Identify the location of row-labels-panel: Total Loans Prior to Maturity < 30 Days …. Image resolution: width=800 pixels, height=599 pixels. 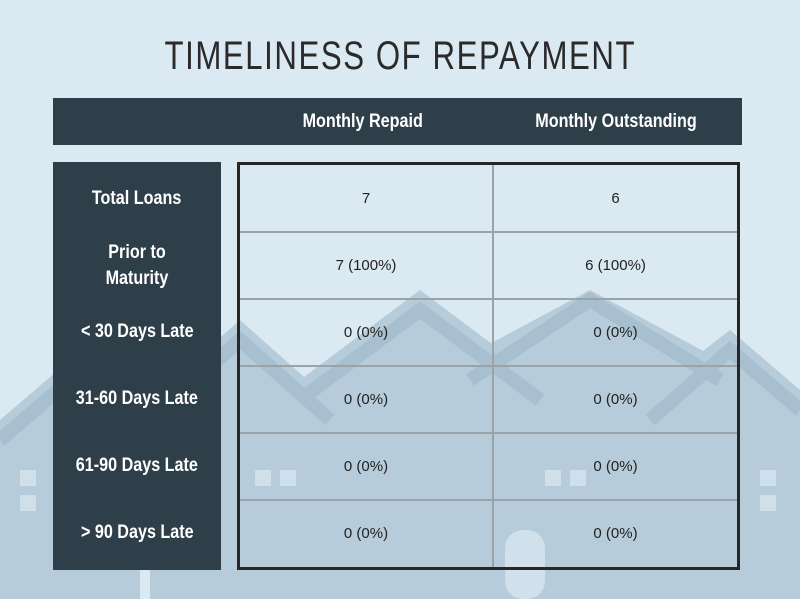
(137, 366).